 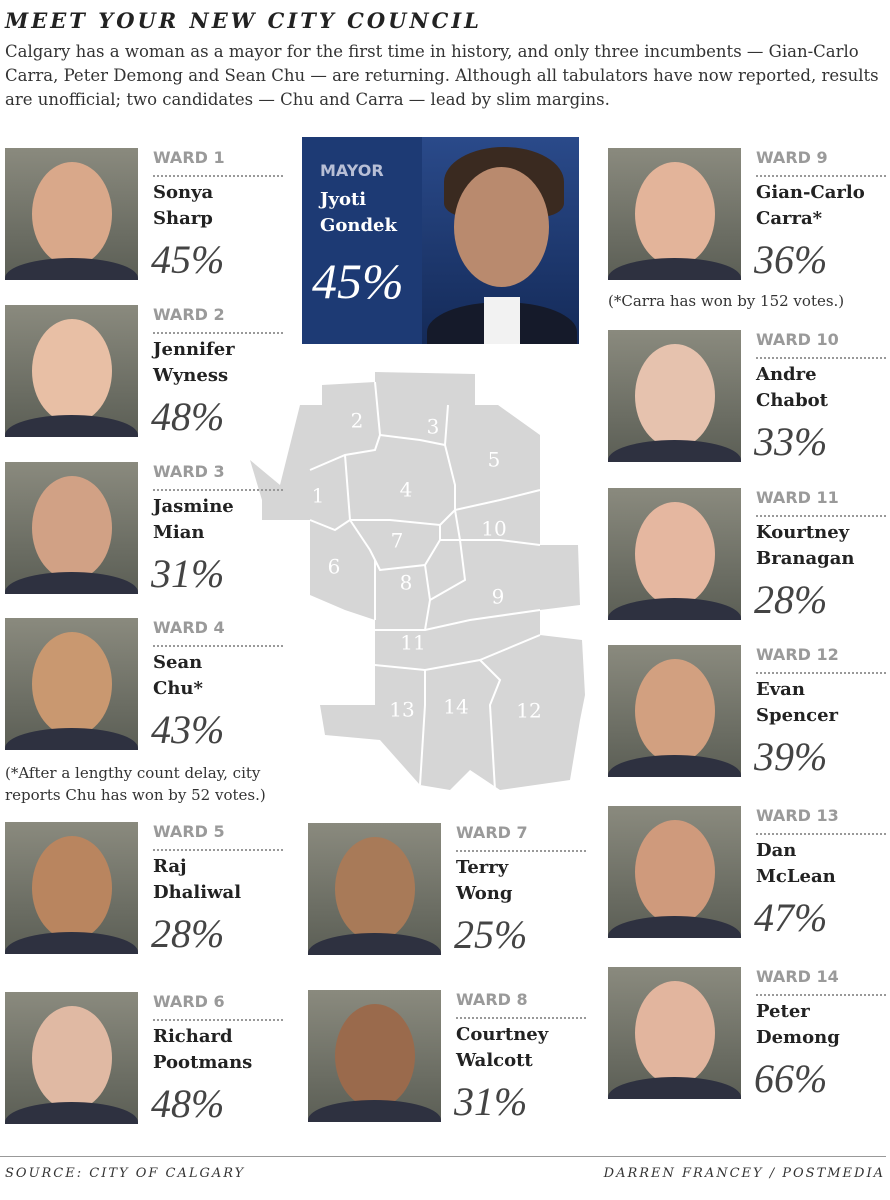 I want to click on map-label: 4, so click(x=406, y=490).